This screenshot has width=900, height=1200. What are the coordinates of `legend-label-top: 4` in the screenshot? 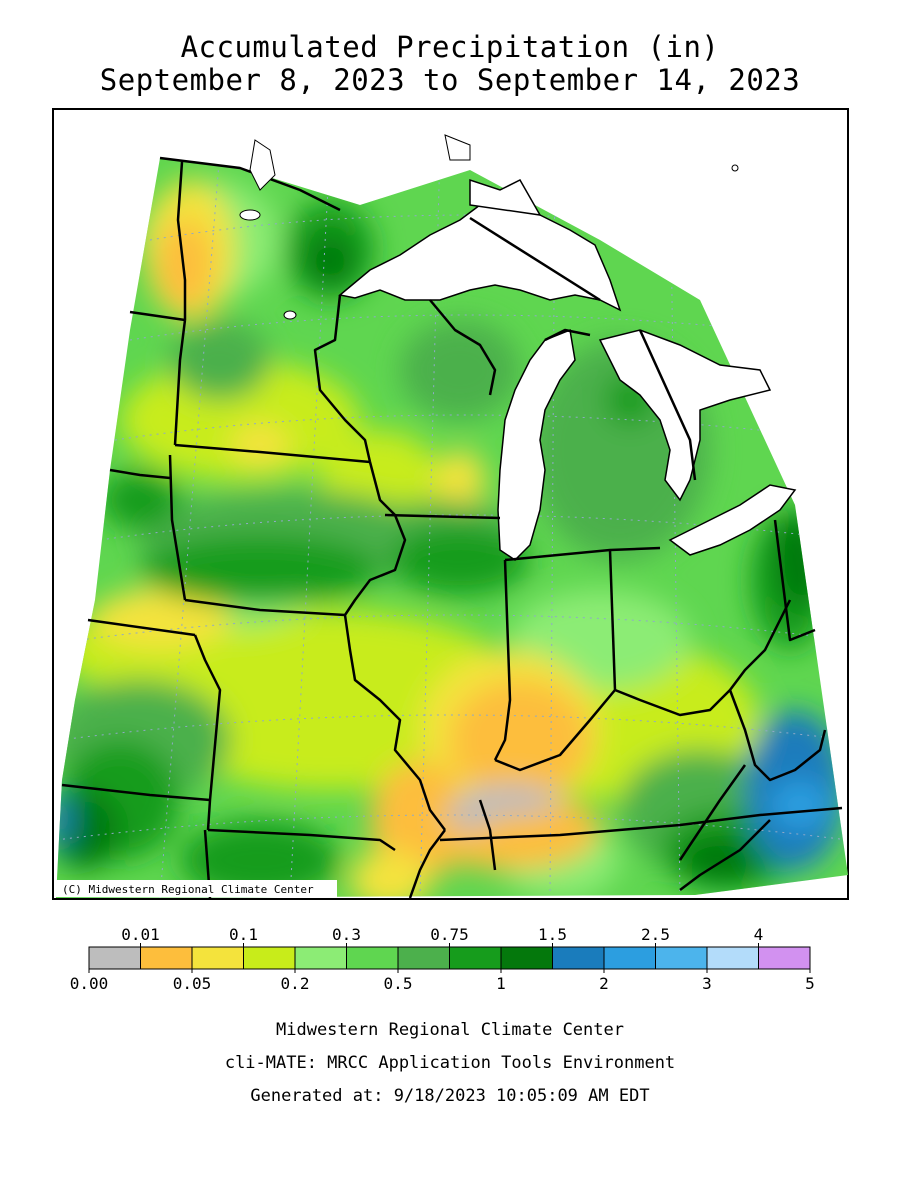 It's located at (759, 934).